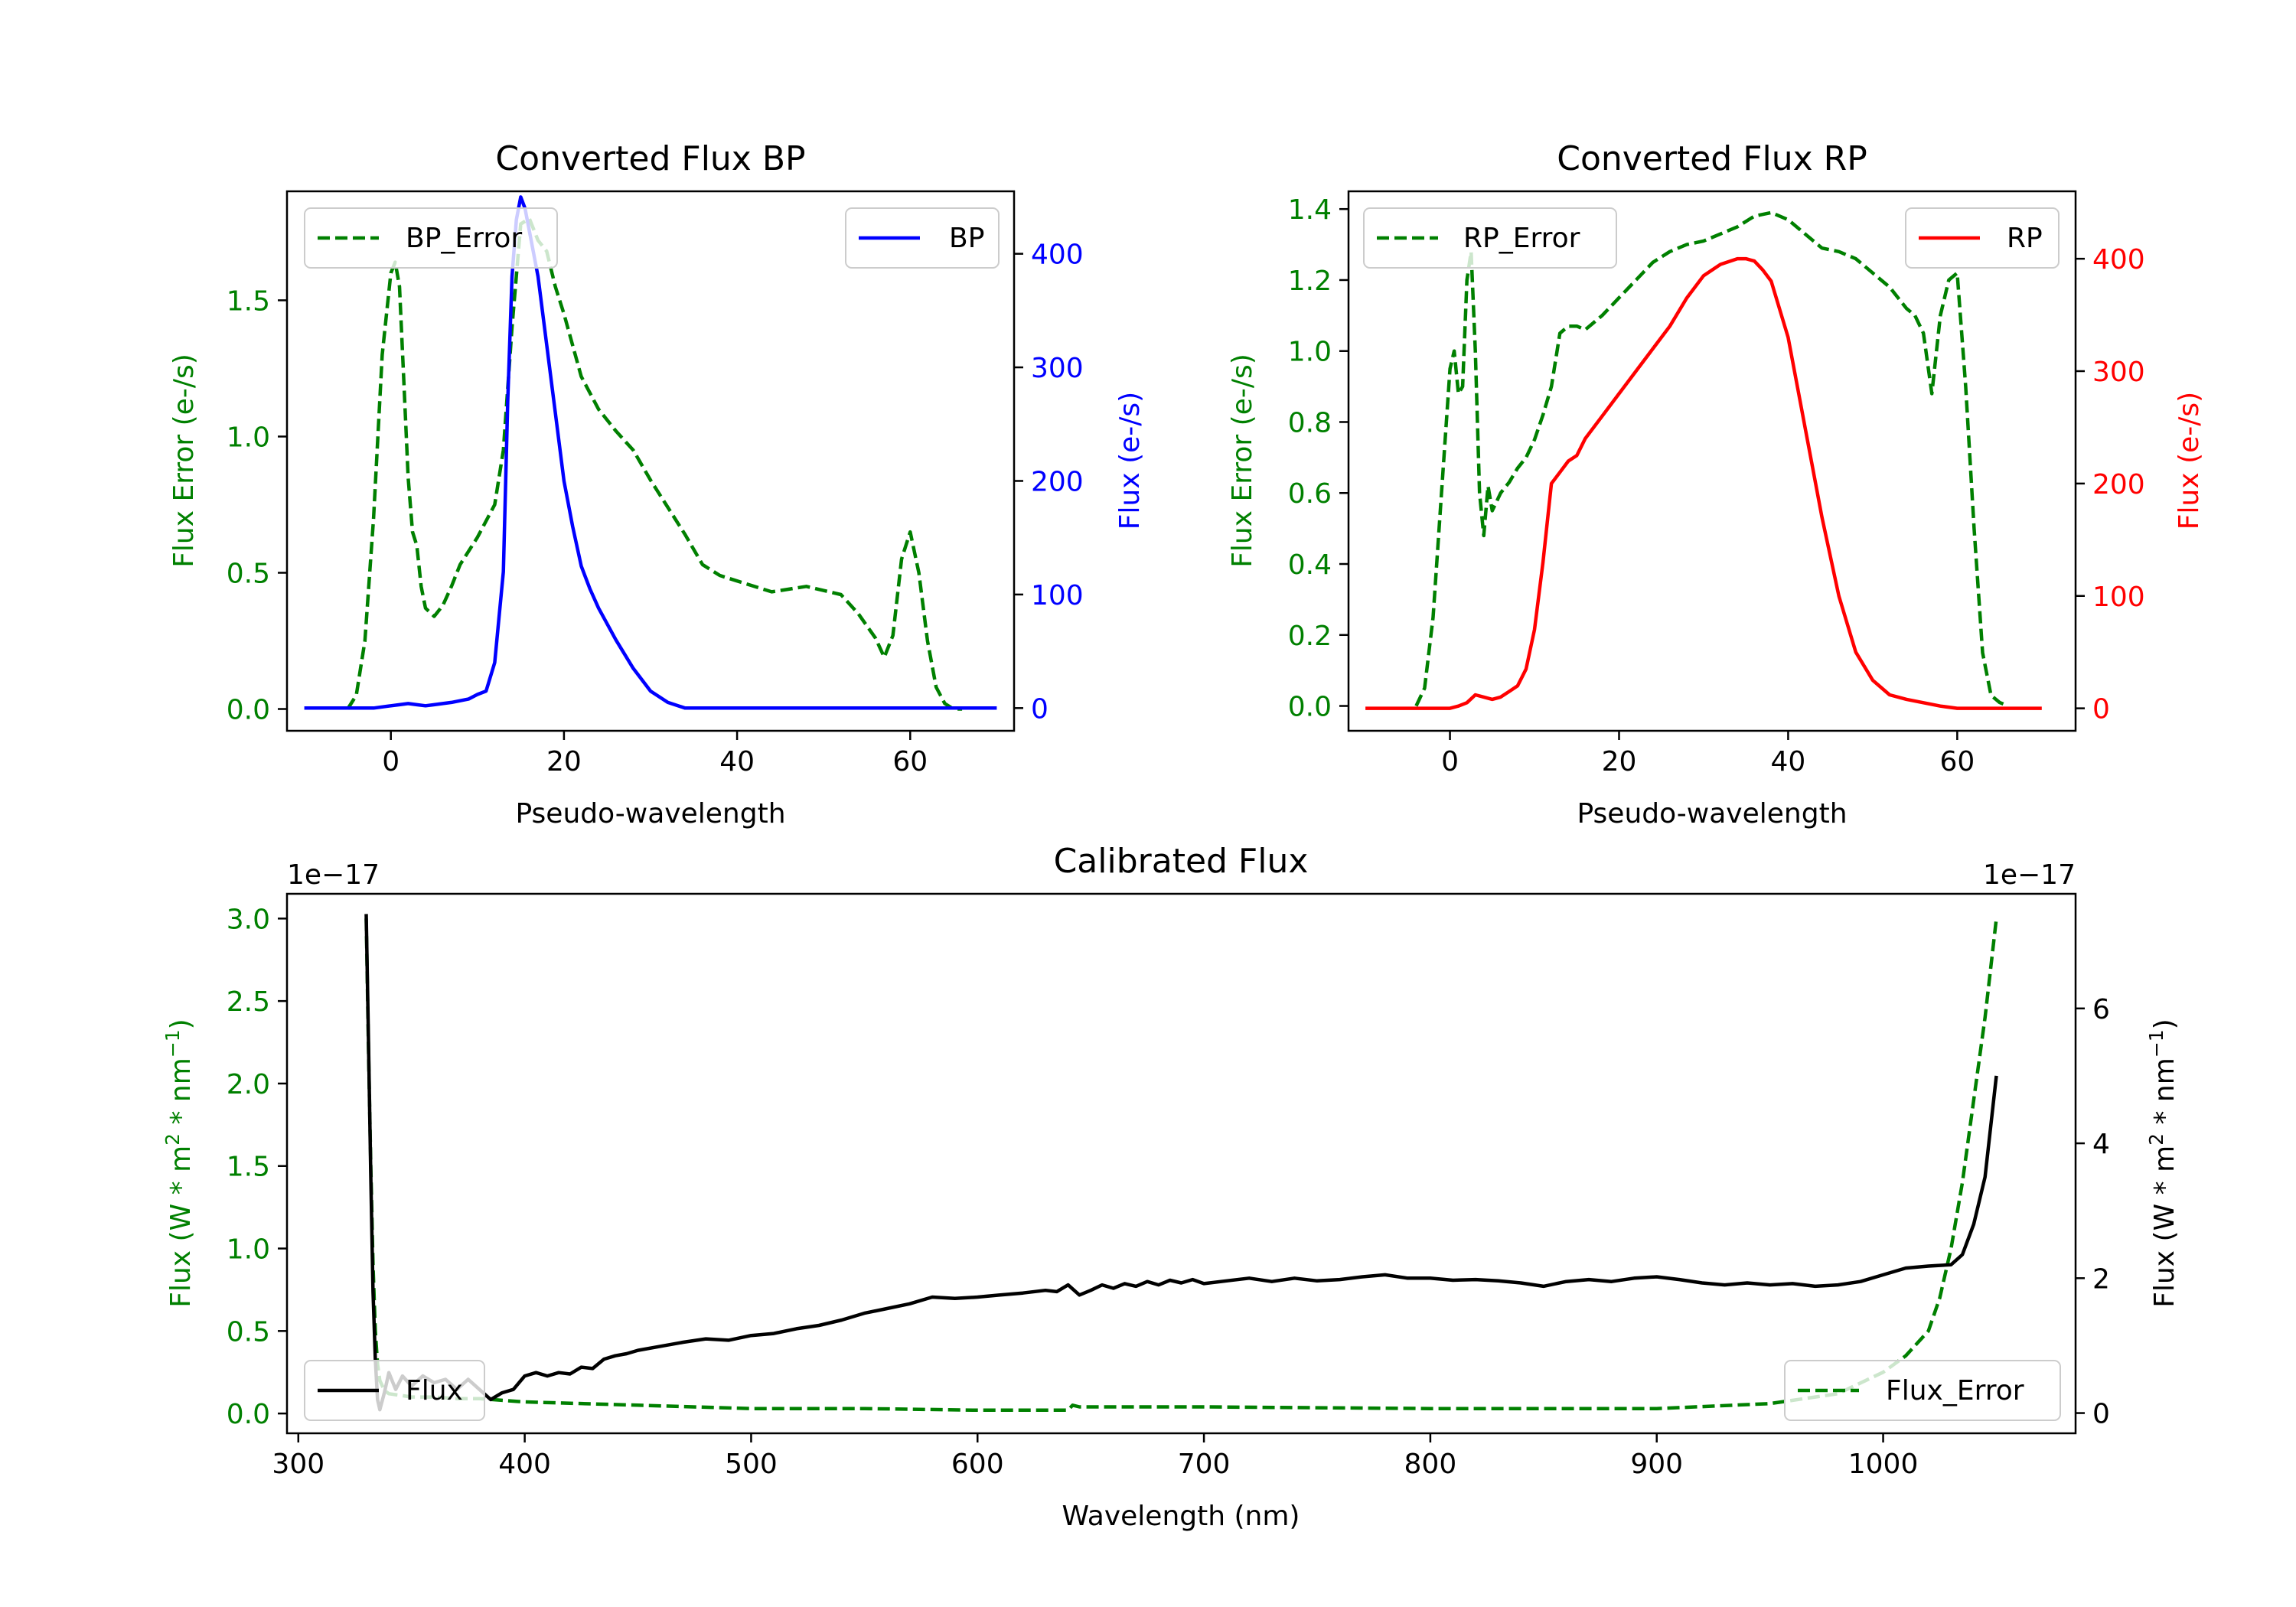 This screenshot has height=1607, width=2296. I want to click on rp-axes-frame, so click(1712, 461).